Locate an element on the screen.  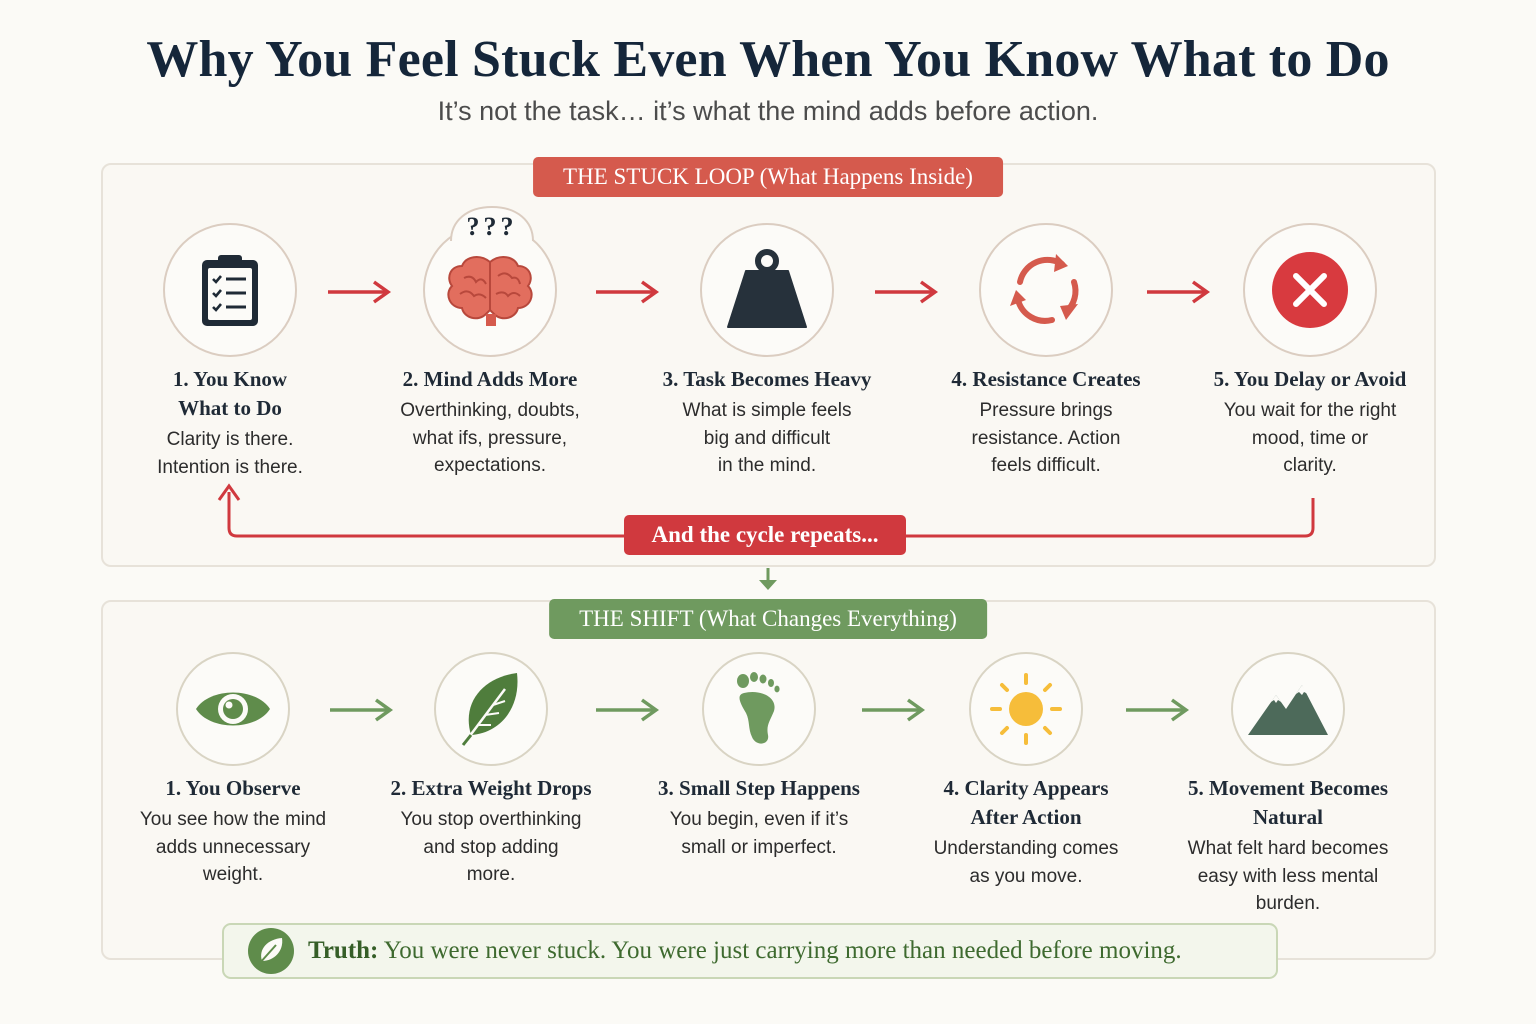
stuck-step-2-title: 2. Mind Adds More is located at coordinates (490, 379).